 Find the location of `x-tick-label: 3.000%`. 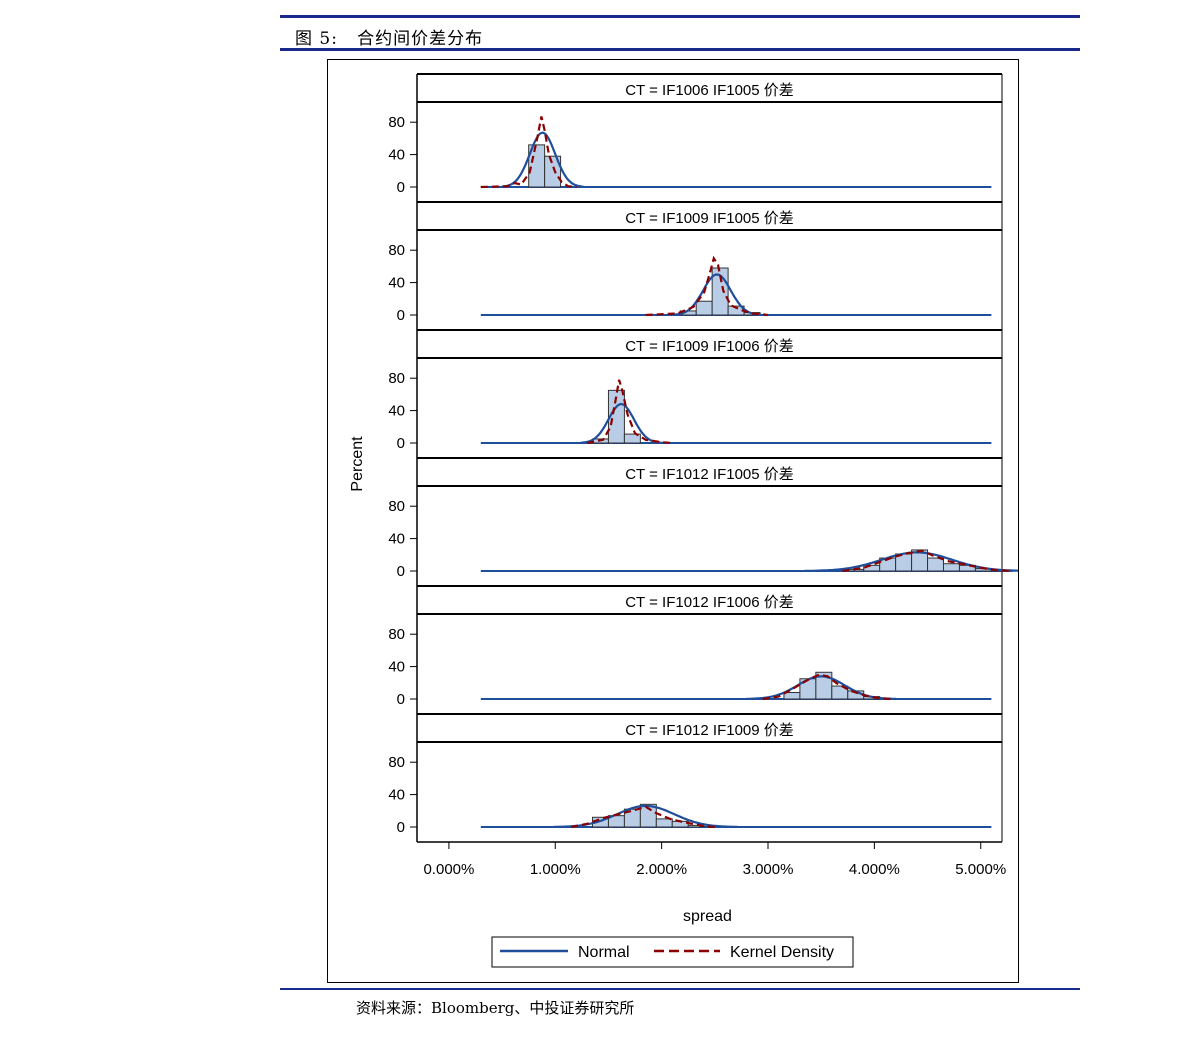

x-tick-label: 3.000% is located at coordinates (768, 869).